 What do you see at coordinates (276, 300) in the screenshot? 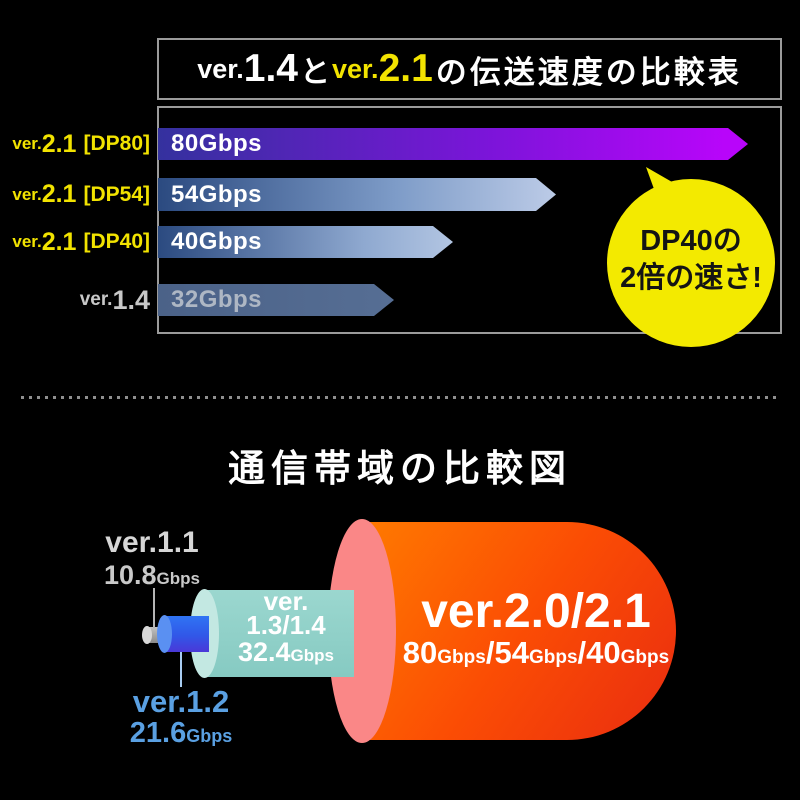
I see `bar-32gbps: 32Gbps` at bounding box center [276, 300].